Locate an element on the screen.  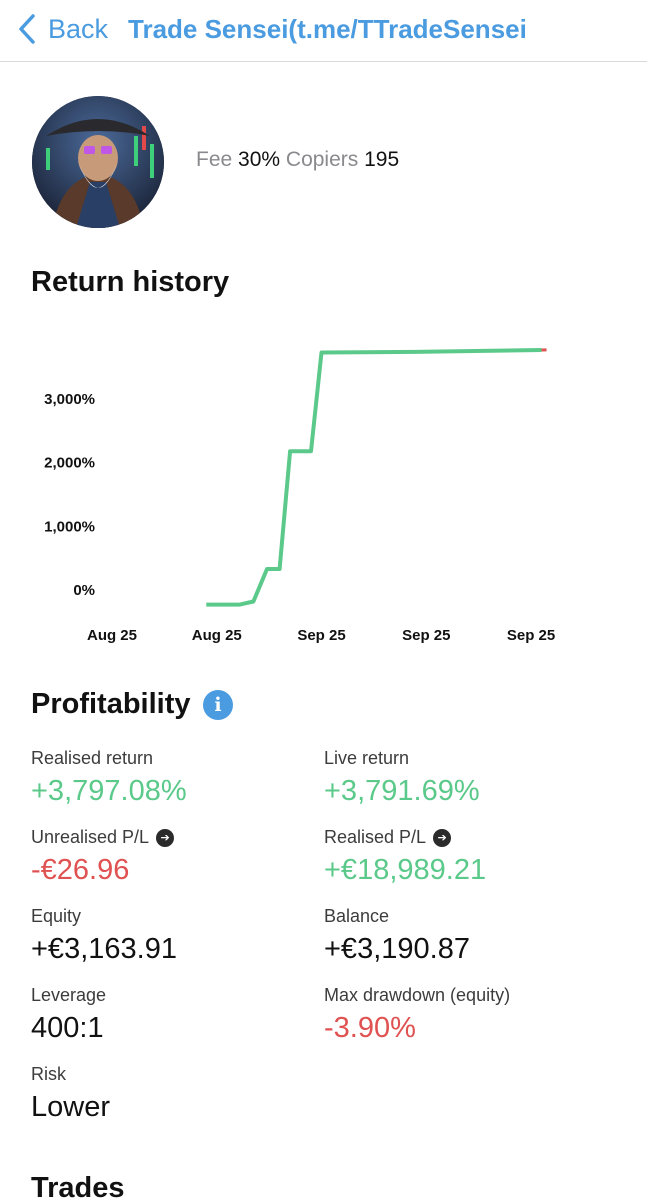
y-tick-label: 2,000% is located at coordinates (69, 463).